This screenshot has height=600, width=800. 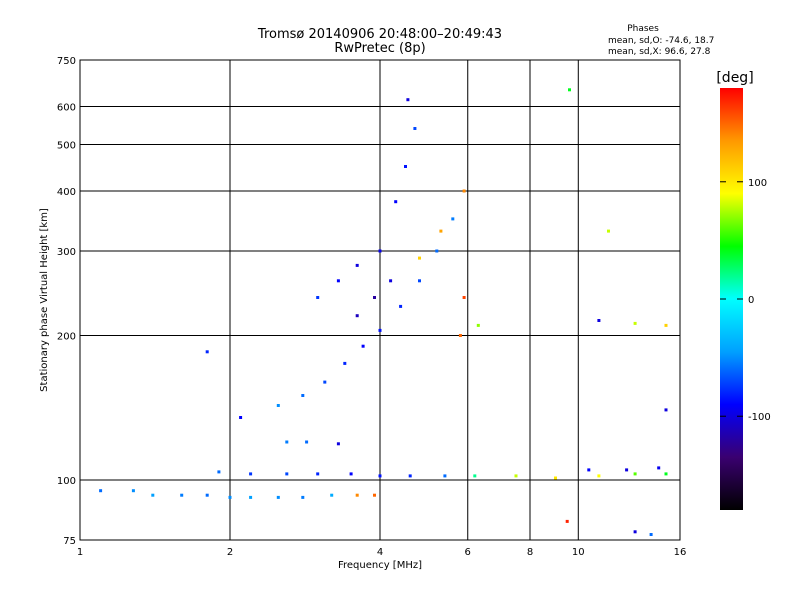 What do you see at coordinates (643, 29) in the screenshot?
I see `phases-header: Phases` at bounding box center [643, 29].